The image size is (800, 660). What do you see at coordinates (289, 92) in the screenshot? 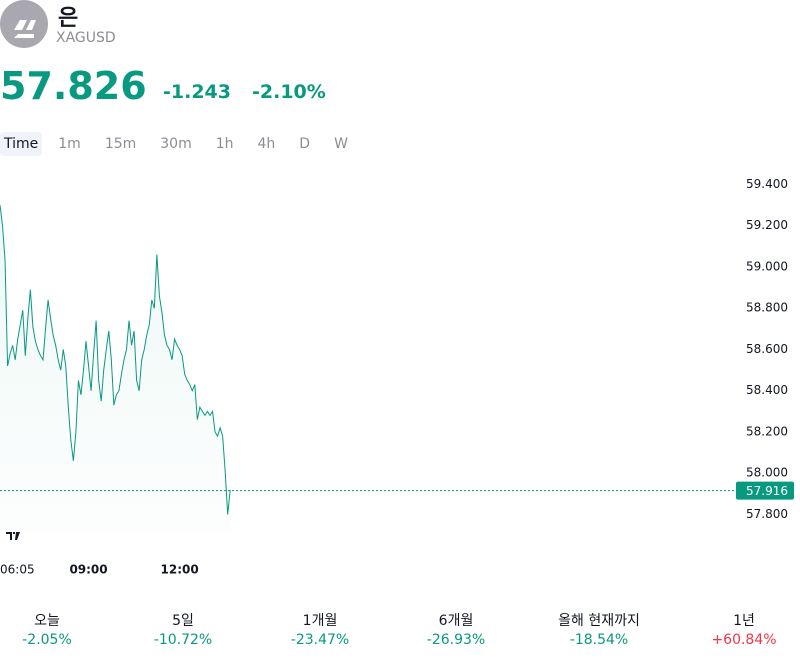
I see `change-percent: -2.10%` at bounding box center [289, 92].